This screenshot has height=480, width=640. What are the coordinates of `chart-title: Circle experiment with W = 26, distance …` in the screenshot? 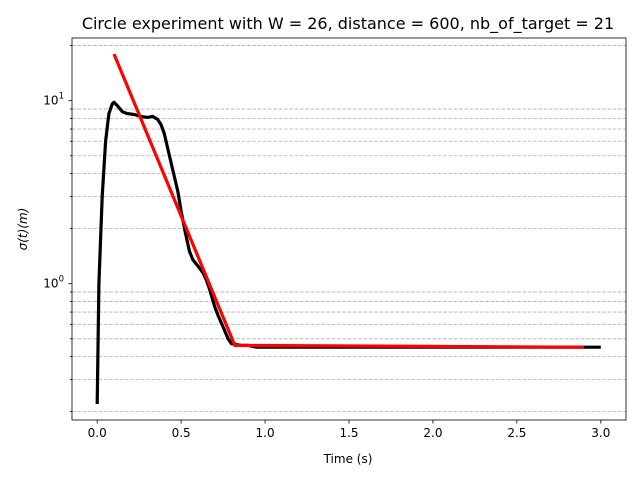 It's located at (348, 24).